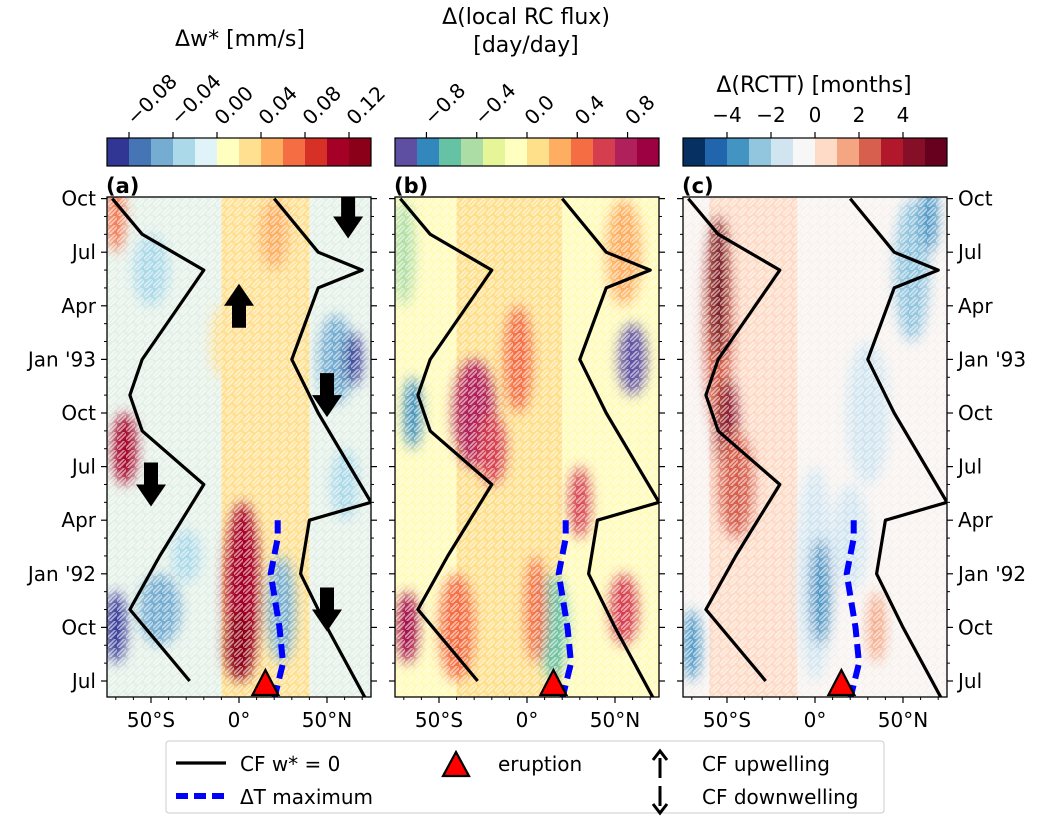 This screenshot has width=1046, height=816. I want to click on legend-dT-label: ΔT maximum, so click(306, 797).